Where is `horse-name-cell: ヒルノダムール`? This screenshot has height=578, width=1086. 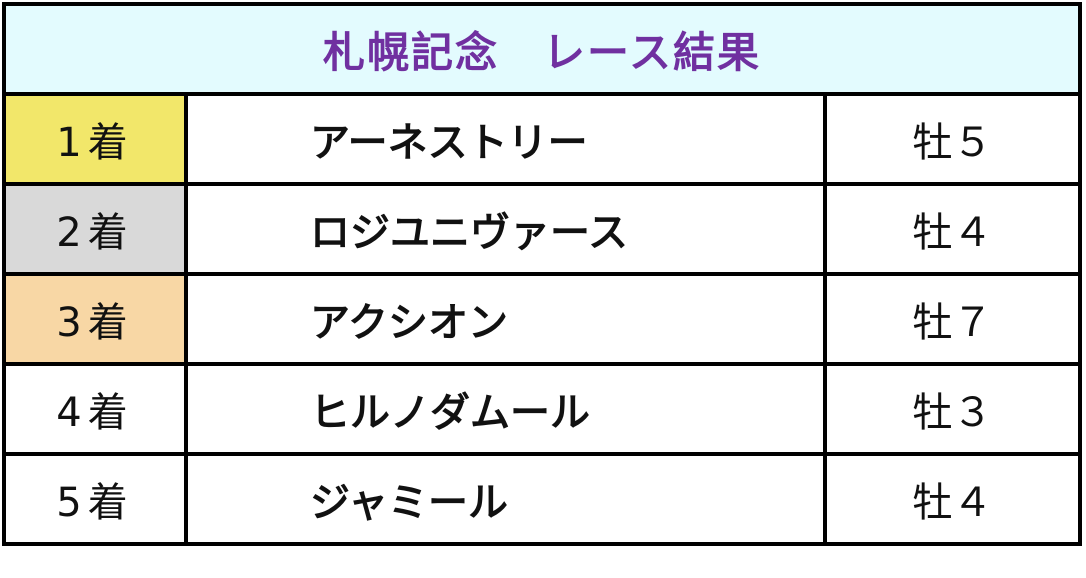
horse-name-cell: ヒルノダムール is located at coordinates (505, 409).